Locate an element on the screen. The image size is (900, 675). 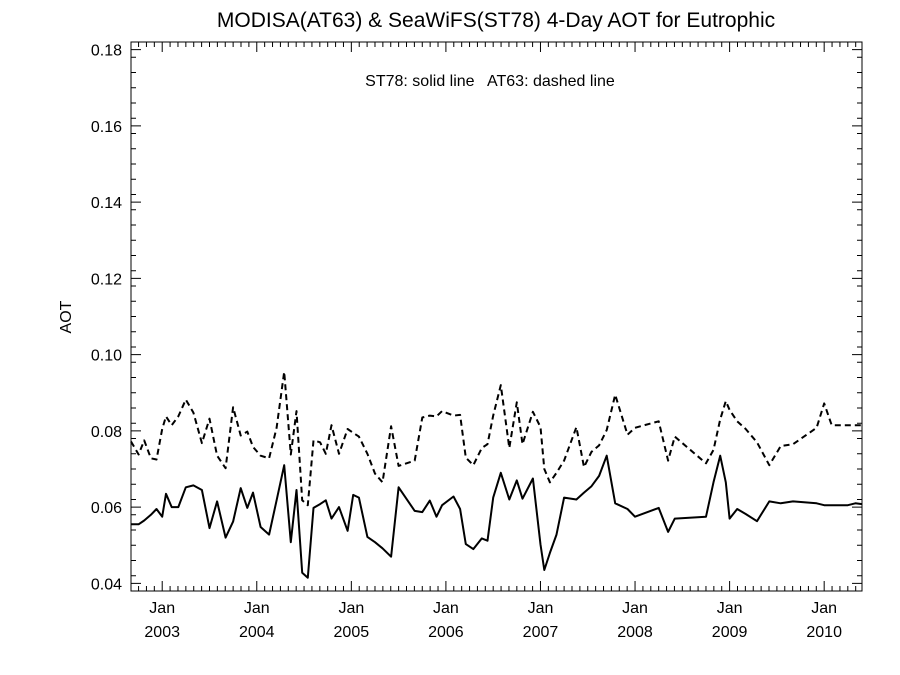
x-tick-year-label: 2009 is located at coordinates (730, 632).